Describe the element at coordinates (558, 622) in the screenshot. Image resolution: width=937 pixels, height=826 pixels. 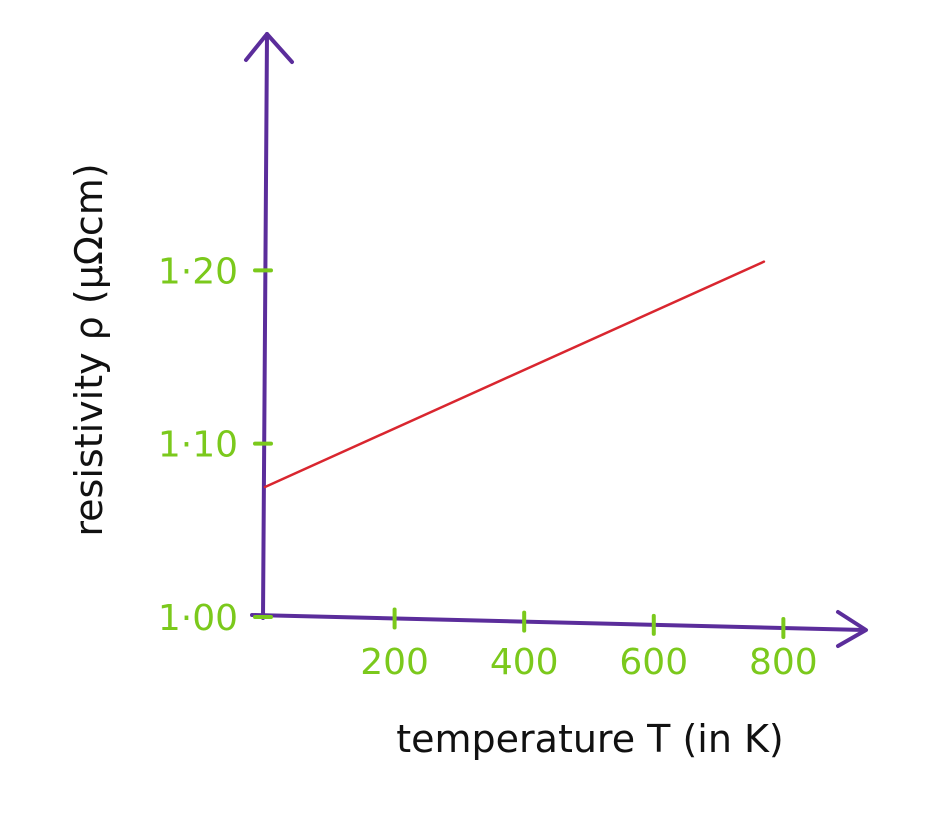
I see `x-axis` at that location.